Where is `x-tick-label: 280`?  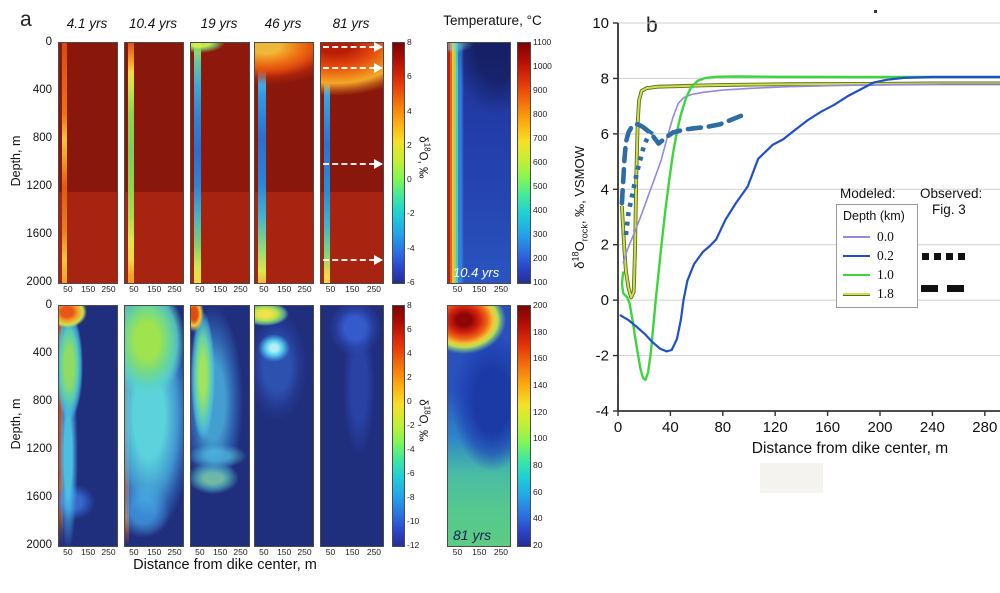
x-tick-label: 280 is located at coordinates (984, 427).